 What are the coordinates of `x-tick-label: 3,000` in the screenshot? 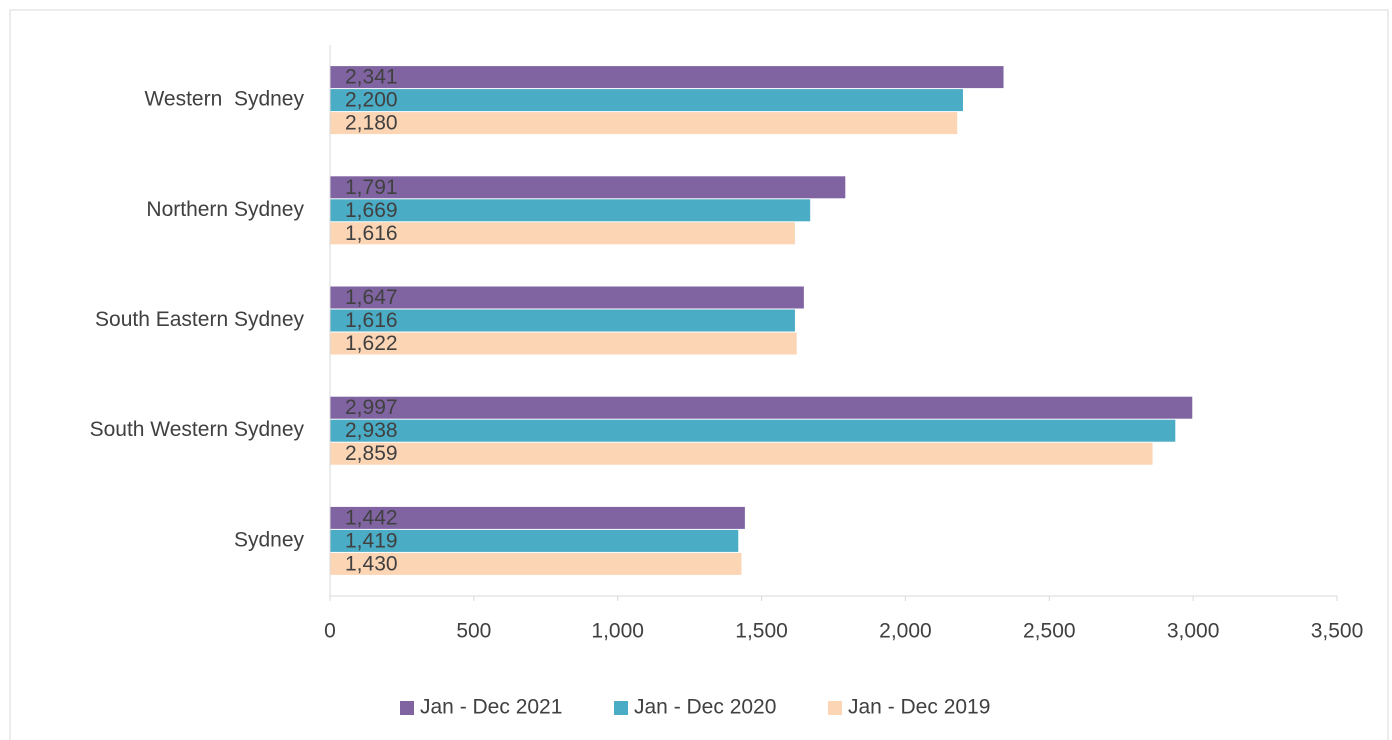 It's located at (1193, 631).